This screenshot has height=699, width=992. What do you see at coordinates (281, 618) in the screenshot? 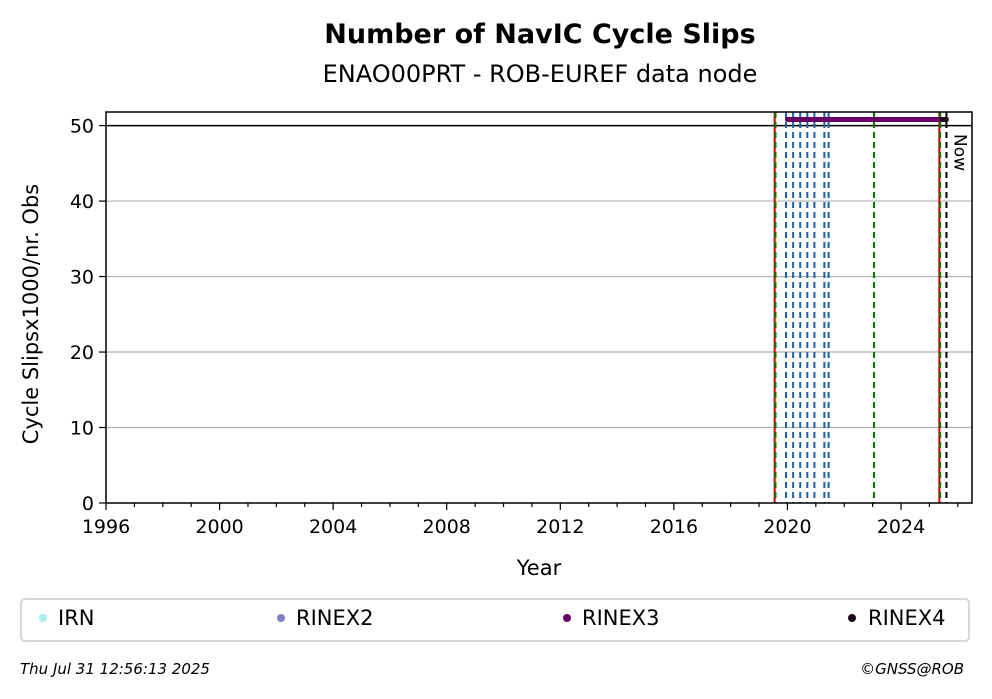
I see `legend-marker-rinex2` at bounding box center [281, 618].